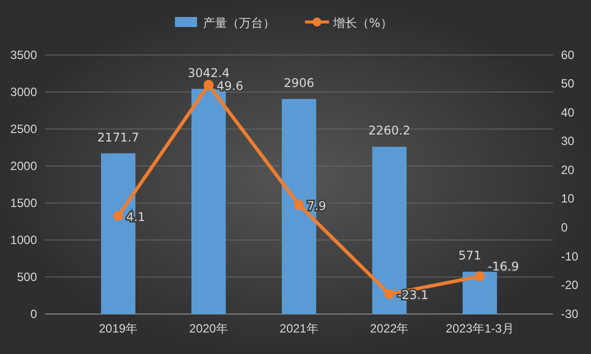  I want to click on y2-tick-label: 20, so click(568, 169).